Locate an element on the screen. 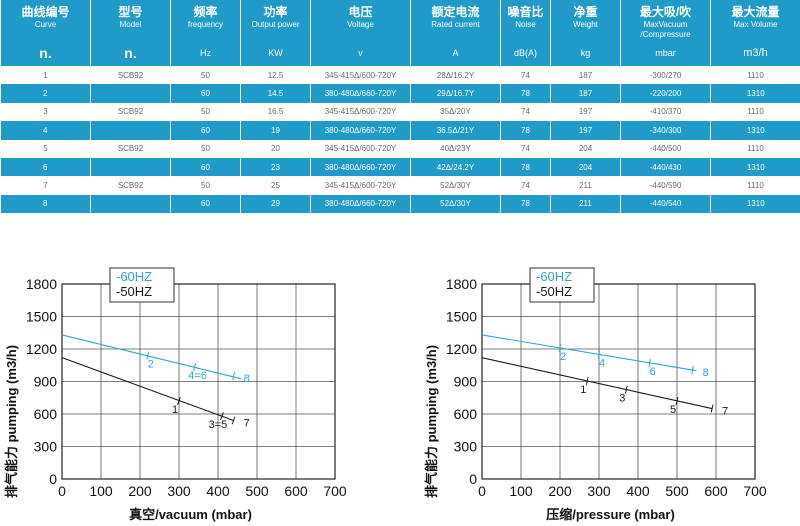  header-unit-8: mbar is located at coordinates (665, 53).